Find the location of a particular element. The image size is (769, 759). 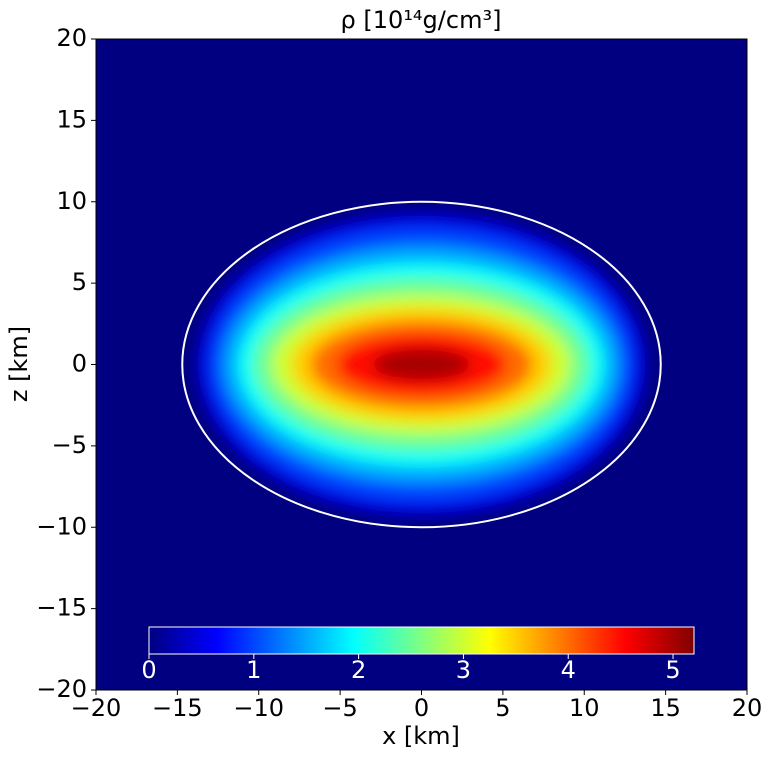

contour-fill is located at coordinates (421, 364).